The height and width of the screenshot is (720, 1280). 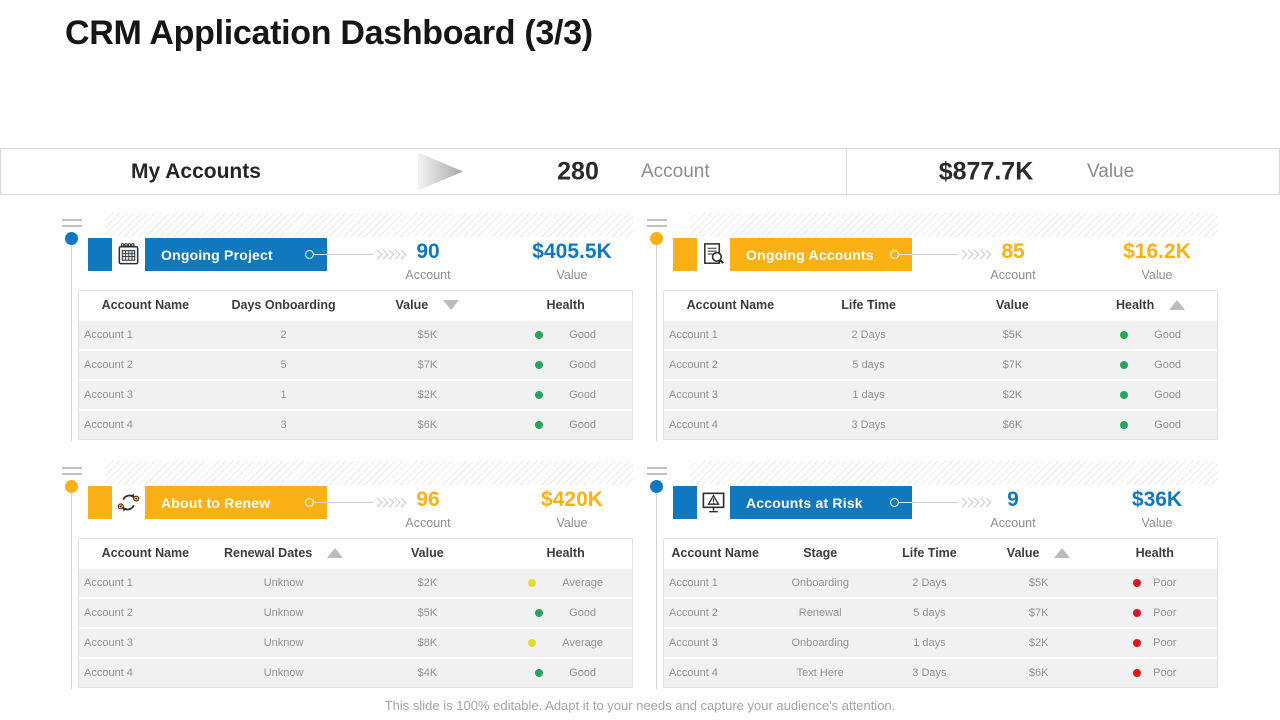 I want to click on column-header: Days Onboarding, so click(x=284, y=305).